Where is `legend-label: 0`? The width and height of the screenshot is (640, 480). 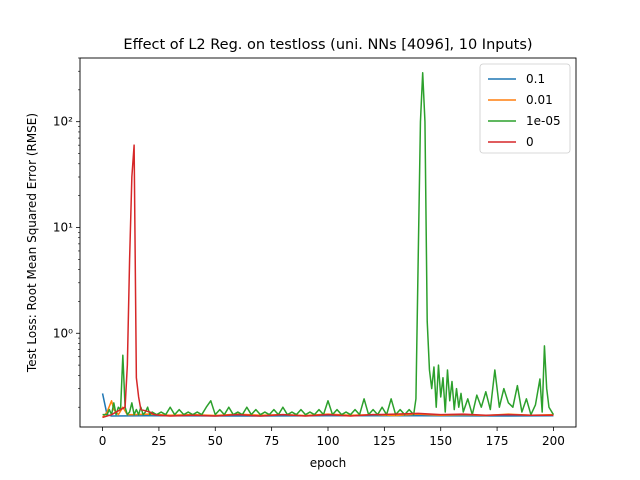
legend-label: 0 is located at coordinates (530, 142).